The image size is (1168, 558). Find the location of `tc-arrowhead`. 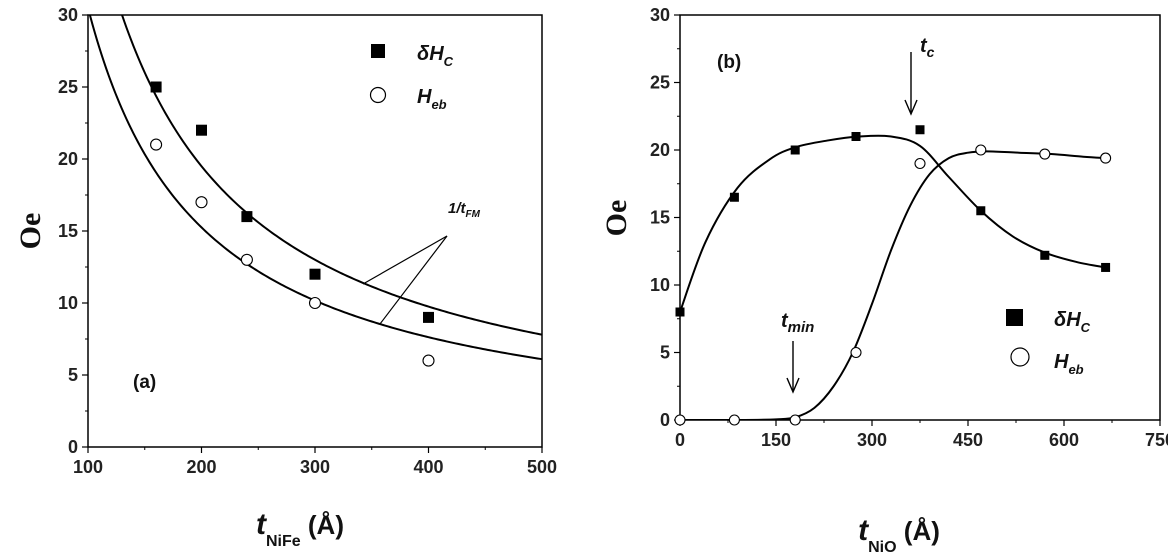

tc-arrowhead is located at coordinates (911, 107).